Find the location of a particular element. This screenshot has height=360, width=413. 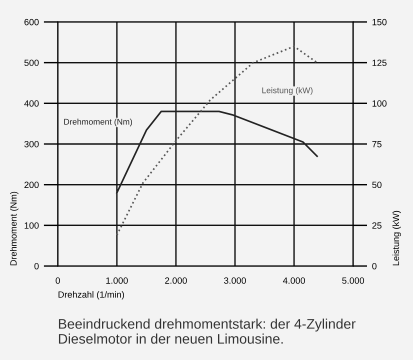

text: Leistung (kW) is located at coordinates (287, 91).